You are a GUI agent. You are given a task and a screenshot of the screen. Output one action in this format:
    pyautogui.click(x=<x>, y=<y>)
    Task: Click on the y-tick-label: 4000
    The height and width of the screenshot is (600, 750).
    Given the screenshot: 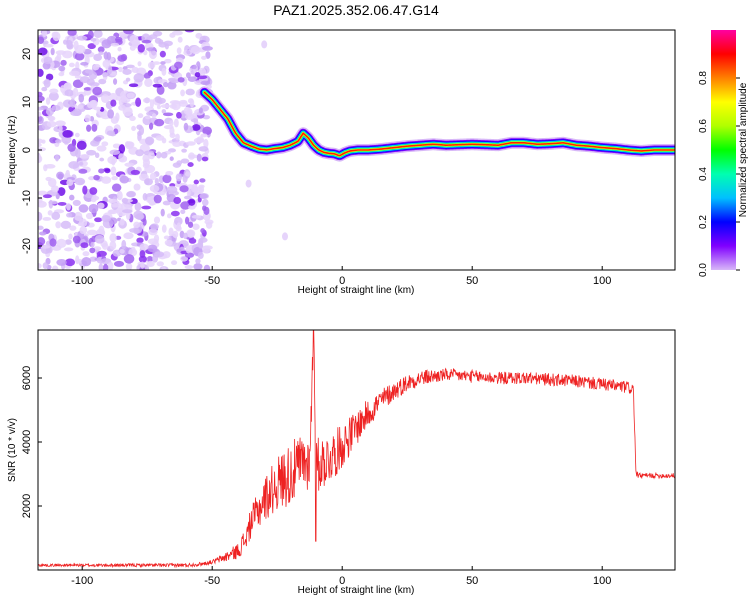 What is the action you would take?
    pyautogui.click(x=27, y=442)
    